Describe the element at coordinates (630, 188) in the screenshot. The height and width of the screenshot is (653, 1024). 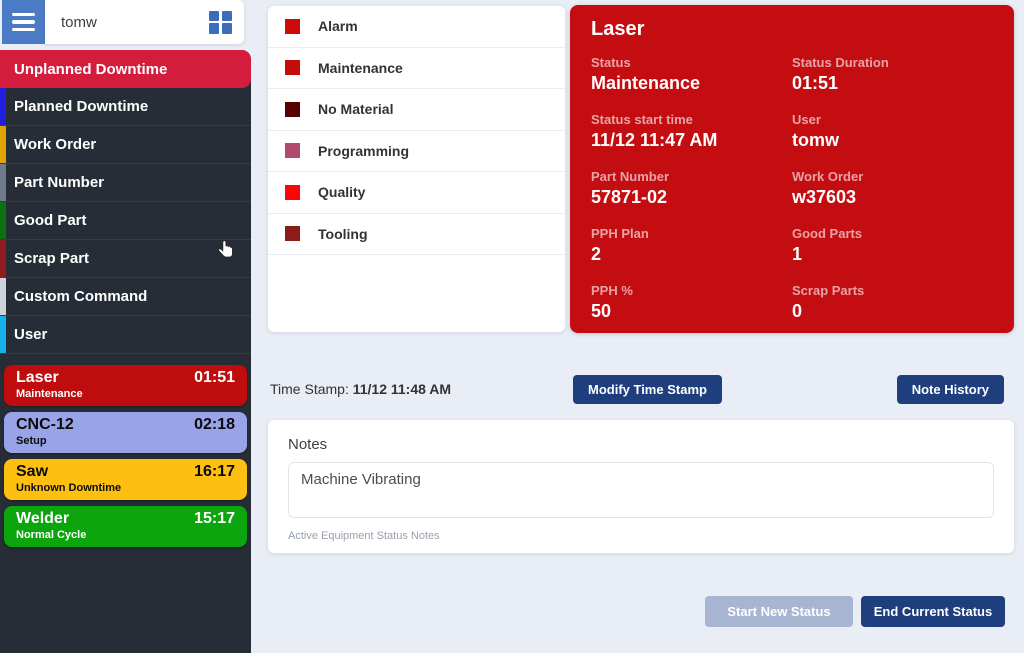
I see `field-part-number: Part Number 57871-02` at that location.